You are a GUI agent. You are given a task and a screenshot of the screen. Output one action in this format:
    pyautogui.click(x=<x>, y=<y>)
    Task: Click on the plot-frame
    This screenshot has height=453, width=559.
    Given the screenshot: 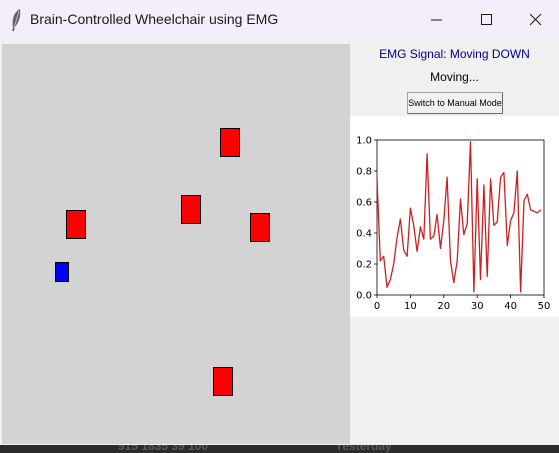 What is the action you would take?
    pyautogui.click(x=460, y=217)
    